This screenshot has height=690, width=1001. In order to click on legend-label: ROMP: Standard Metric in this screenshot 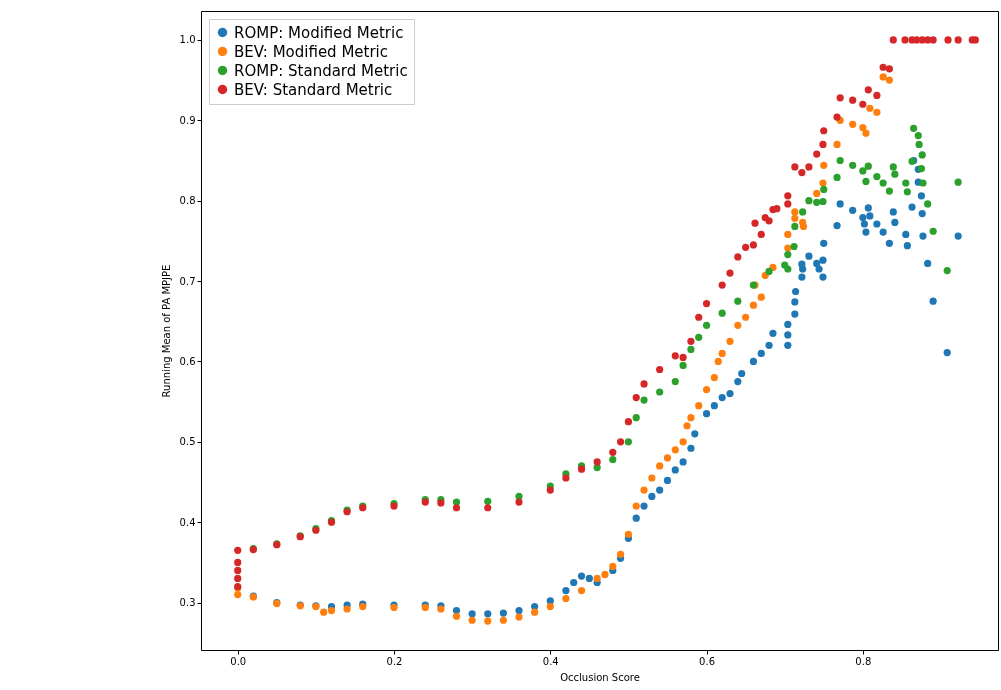, I will do `click(321, 70)`.